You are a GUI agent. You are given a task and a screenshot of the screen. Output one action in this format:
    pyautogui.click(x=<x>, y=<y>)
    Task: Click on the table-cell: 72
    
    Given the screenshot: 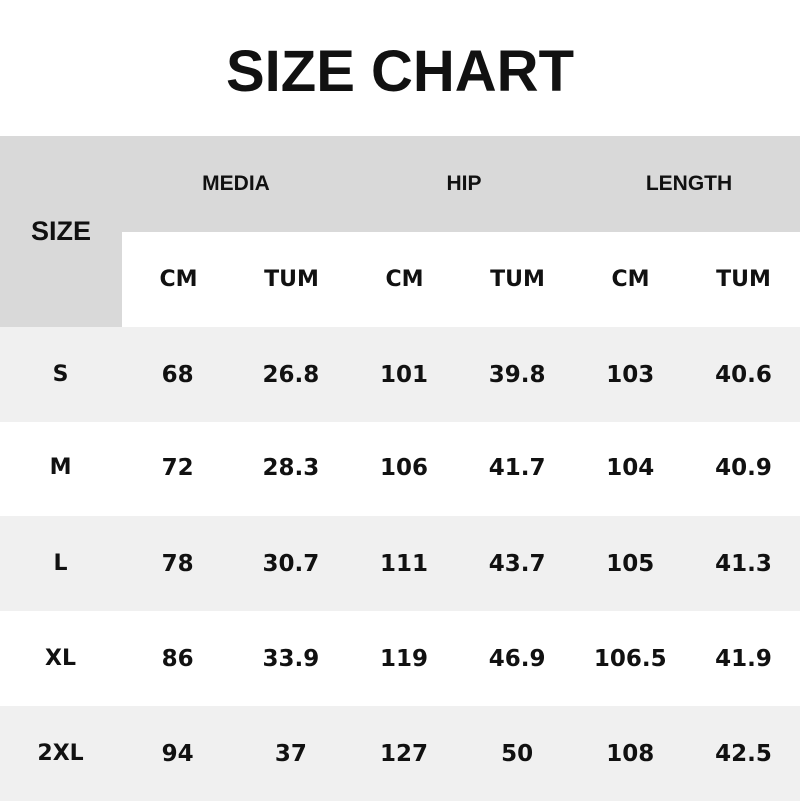 What is the action you would take?
    pyautogui.click(x=177, y=467)
    